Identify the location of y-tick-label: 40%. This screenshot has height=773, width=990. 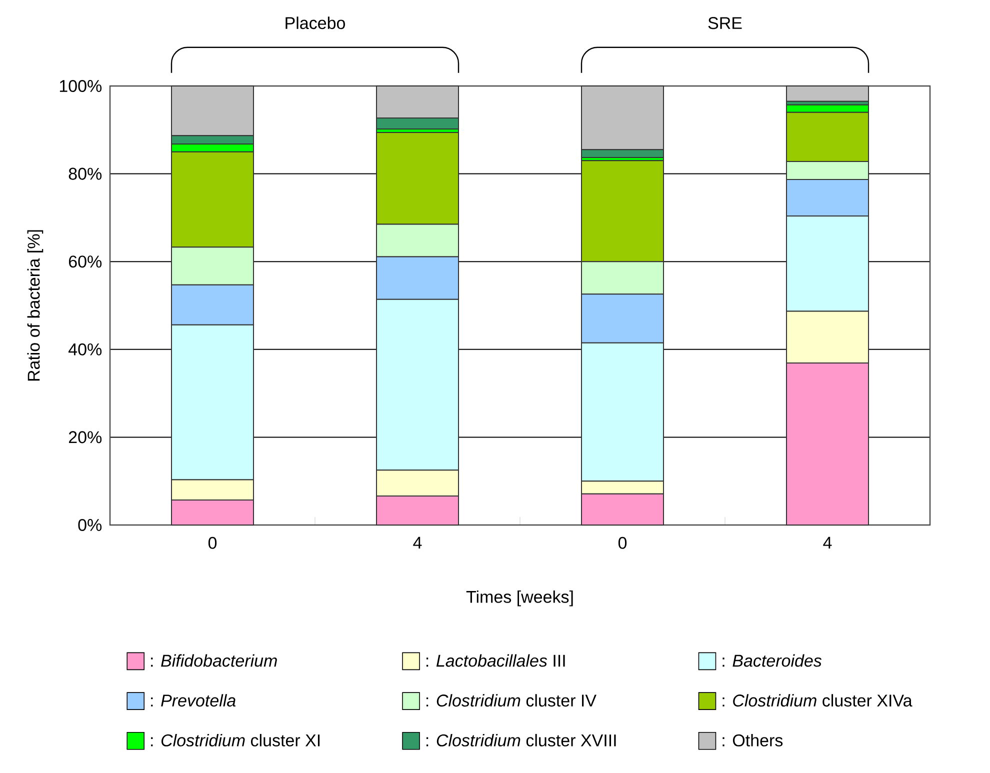
(85, 349).